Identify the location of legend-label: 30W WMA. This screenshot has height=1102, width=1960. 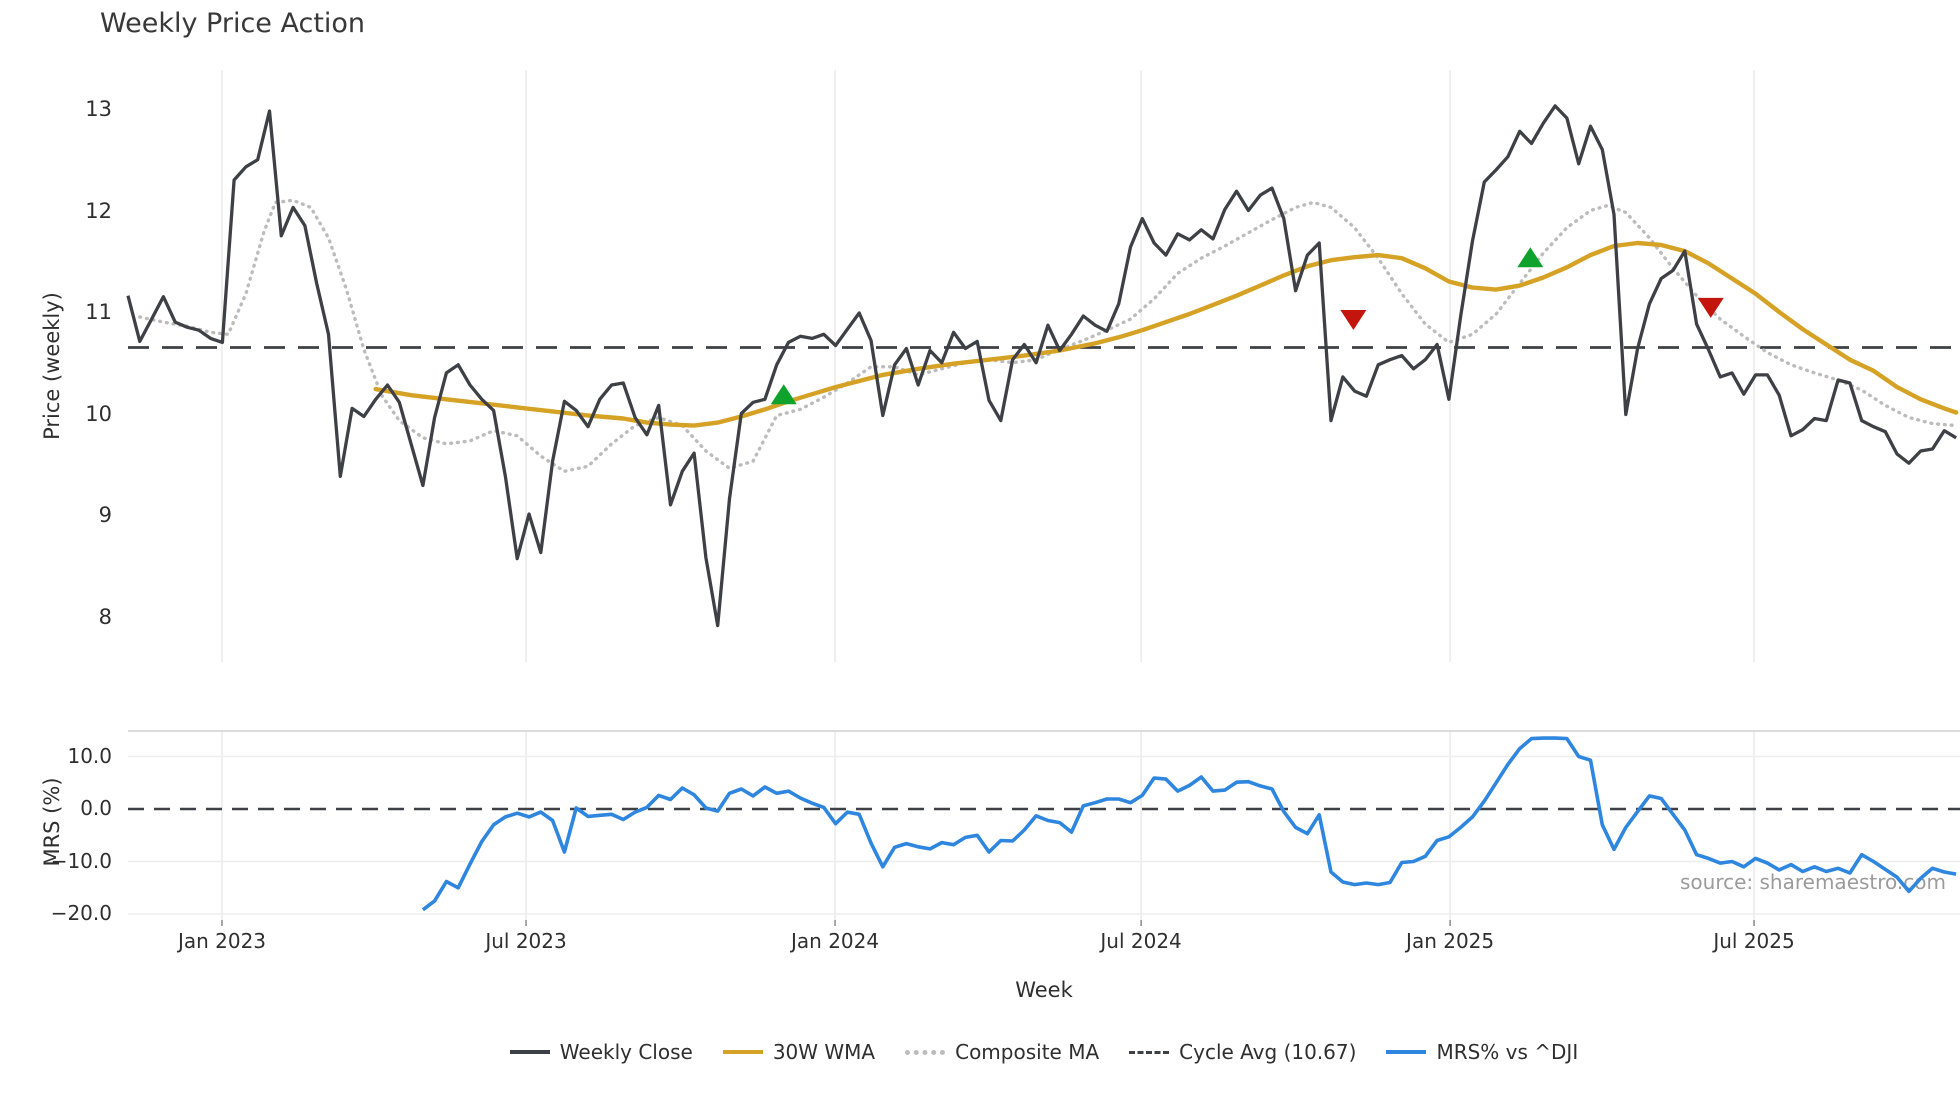
(824, 1052).